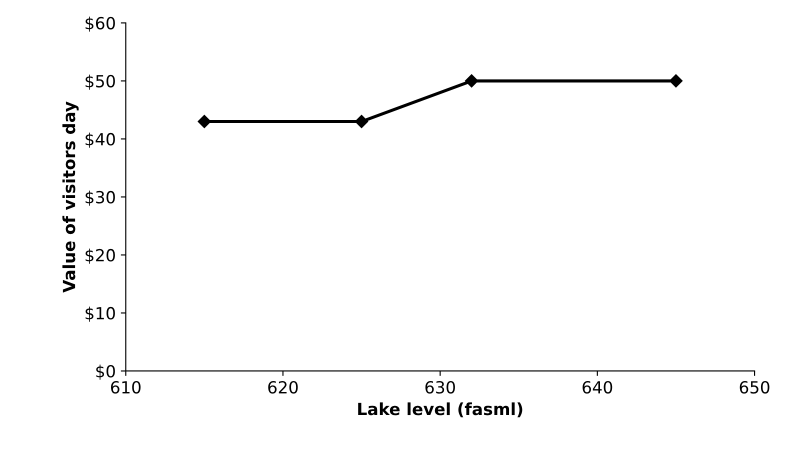 The height and width of the screenshot is (458, 786). What do you see at coordinates (100, 24) in the screenshot?
I see `y-tick-label: $60` at bounding box center [100, 24].